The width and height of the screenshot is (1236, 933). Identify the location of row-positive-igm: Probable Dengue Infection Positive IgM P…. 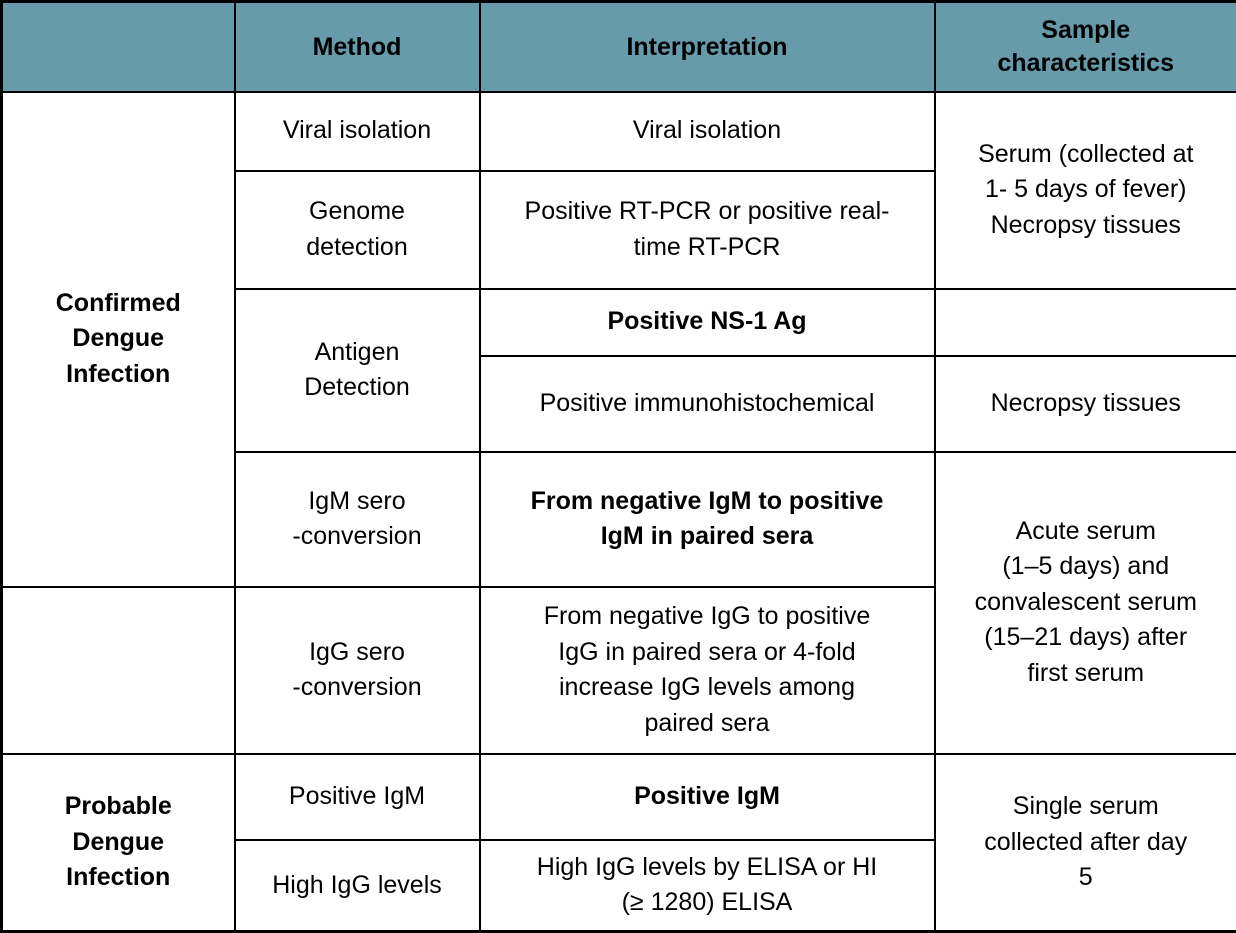
(619, 797).